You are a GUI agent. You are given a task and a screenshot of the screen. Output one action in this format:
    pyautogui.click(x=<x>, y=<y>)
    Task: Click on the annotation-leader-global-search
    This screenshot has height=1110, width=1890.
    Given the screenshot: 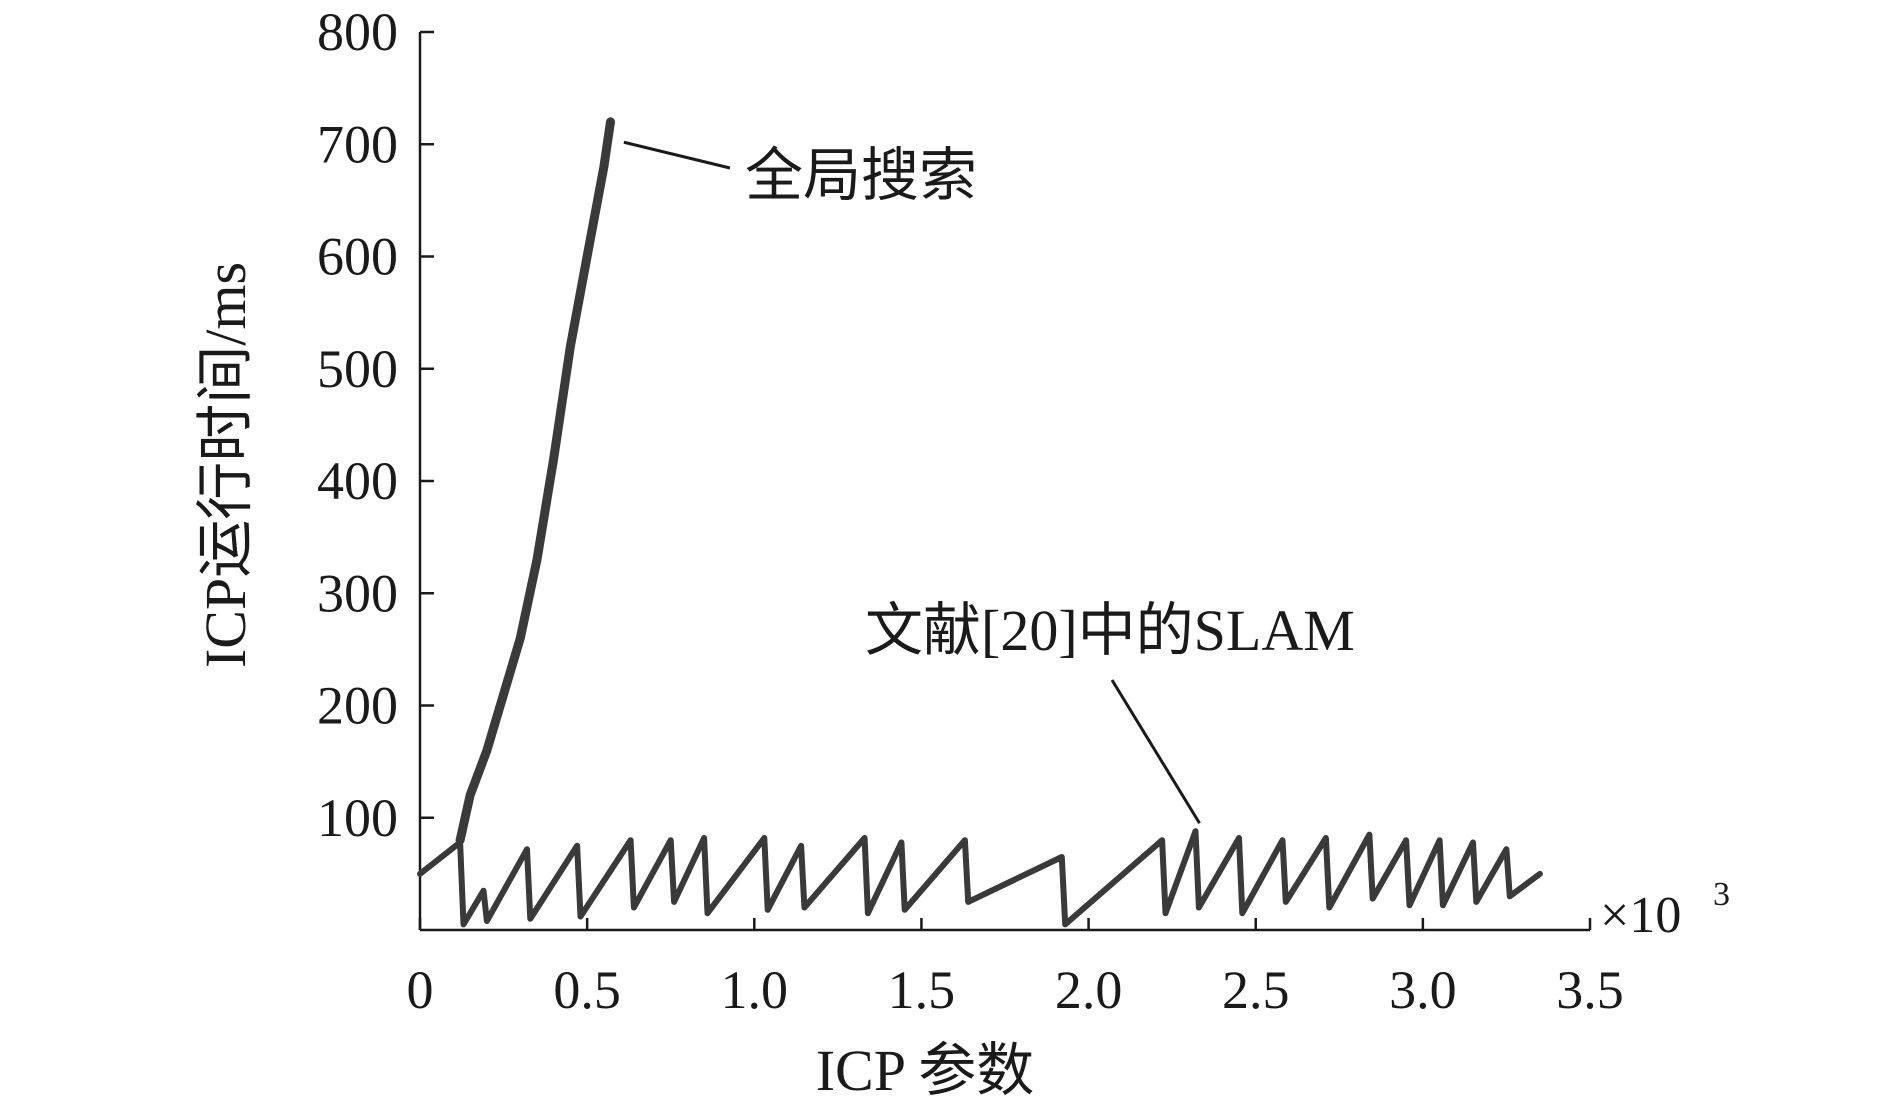 What is the action you would take?
    pyautogui.click(x=677, y=155)
    